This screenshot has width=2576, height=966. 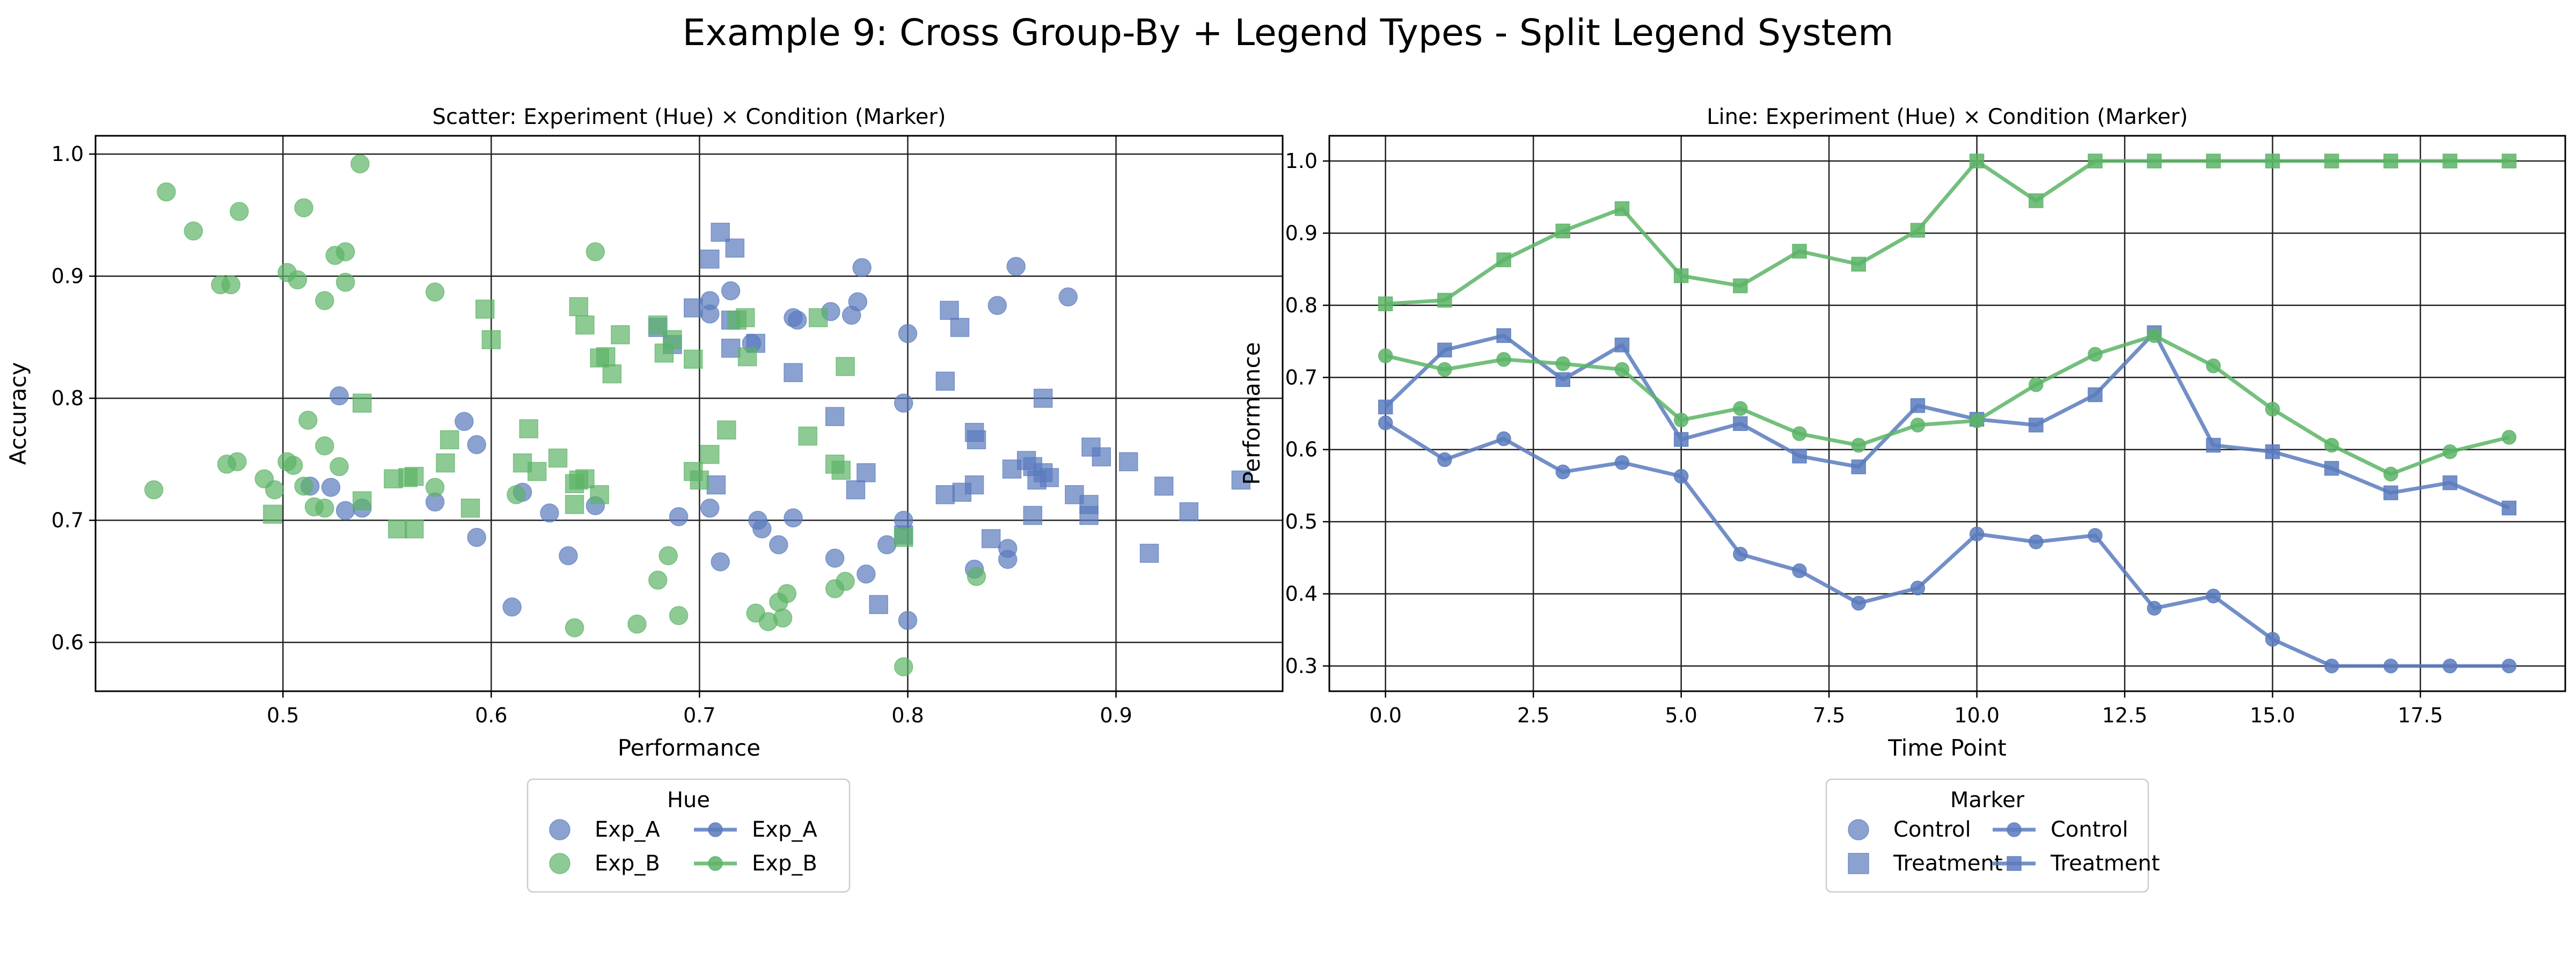 What do you see at coordinates (688, 800) in the screenshot?
I see `legend-title: Hue` at bounding box center [688, 800].